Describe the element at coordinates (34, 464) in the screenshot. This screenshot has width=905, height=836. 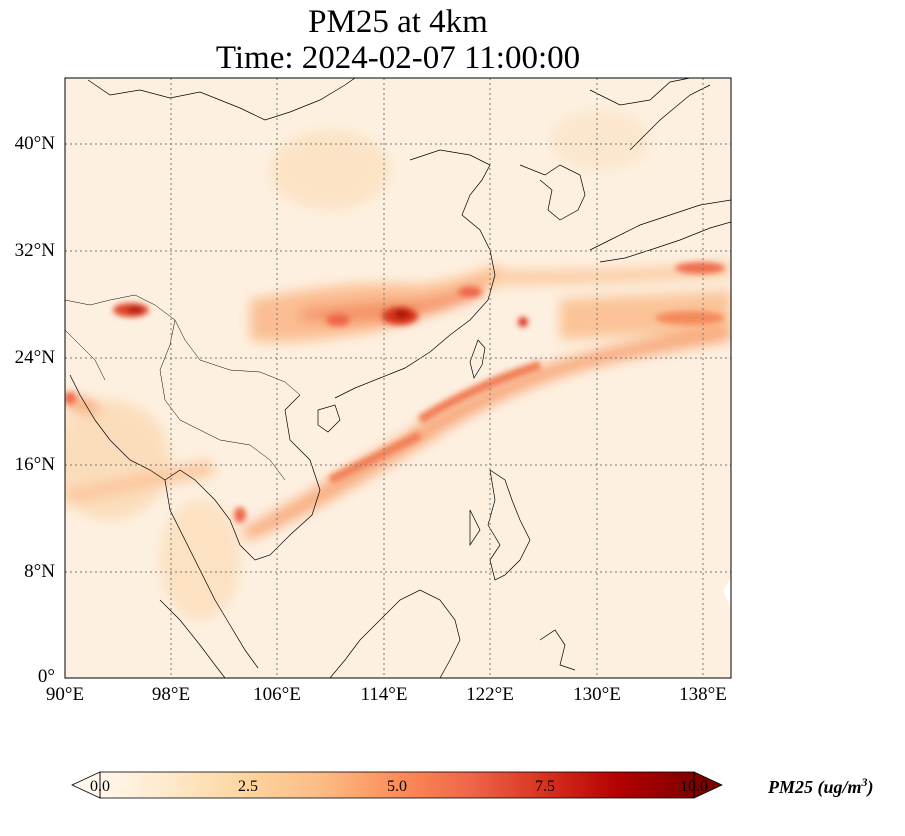
I see `lat-label-16n: 16°N` at that location.